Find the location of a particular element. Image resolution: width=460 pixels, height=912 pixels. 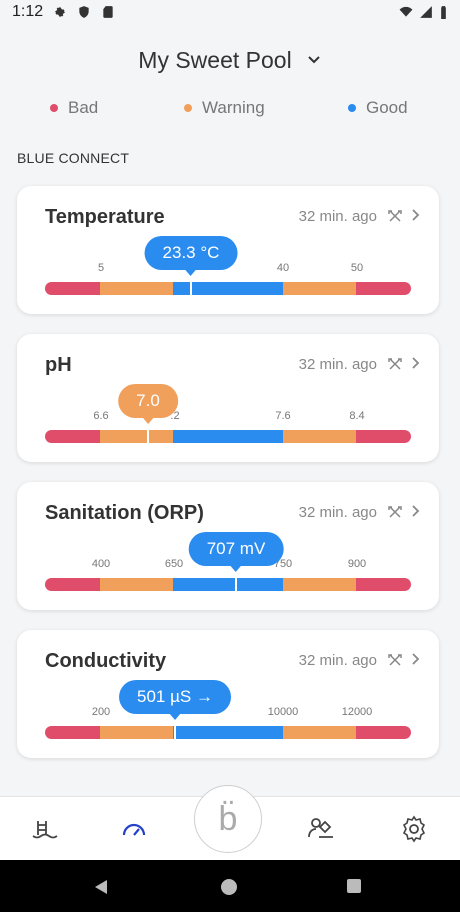

value-bubble: 707 mV is located at coordinates (236, 549).